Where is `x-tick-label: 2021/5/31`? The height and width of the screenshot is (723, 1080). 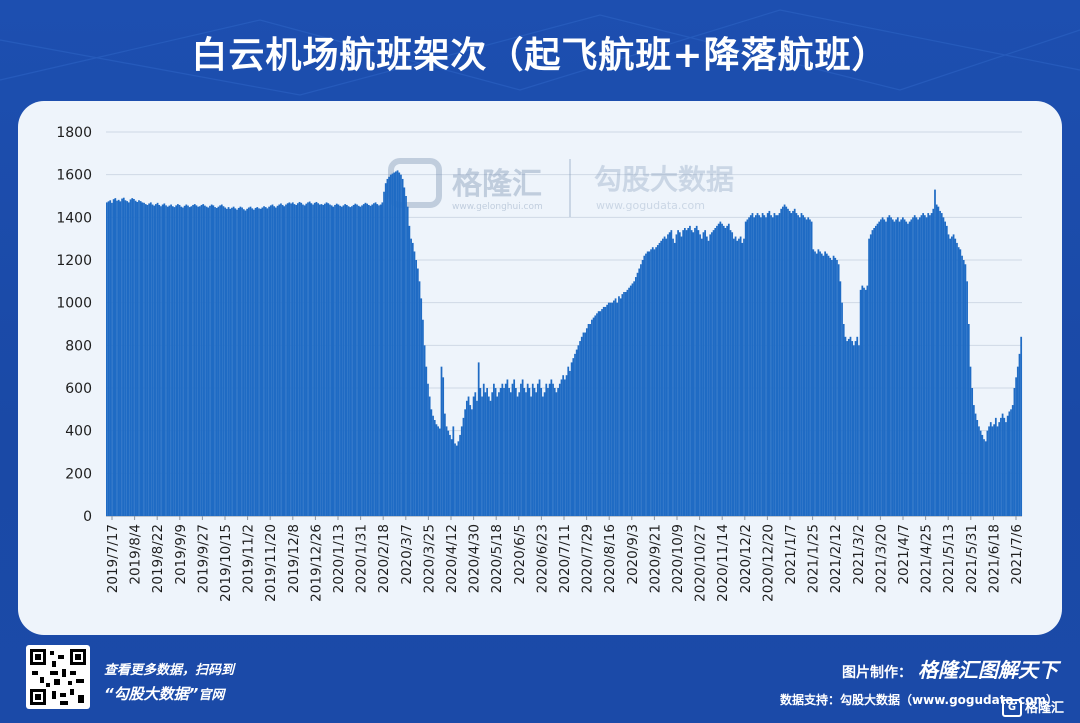
x-tick-label: 2021/5/31 is located at coordinates (972, 558).